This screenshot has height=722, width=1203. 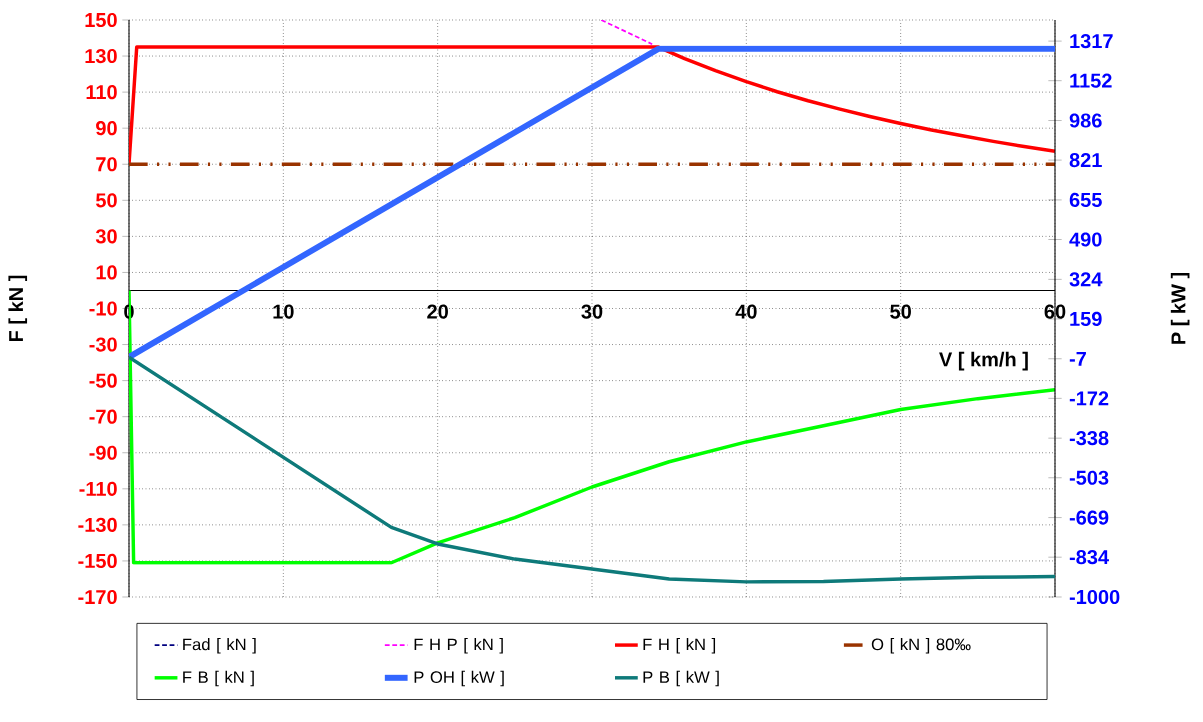 What do you see at coordinates (458, 646) in the screenshot?
I see `legend-label: F H P [ kN ]` at bounding box center [458, 646].